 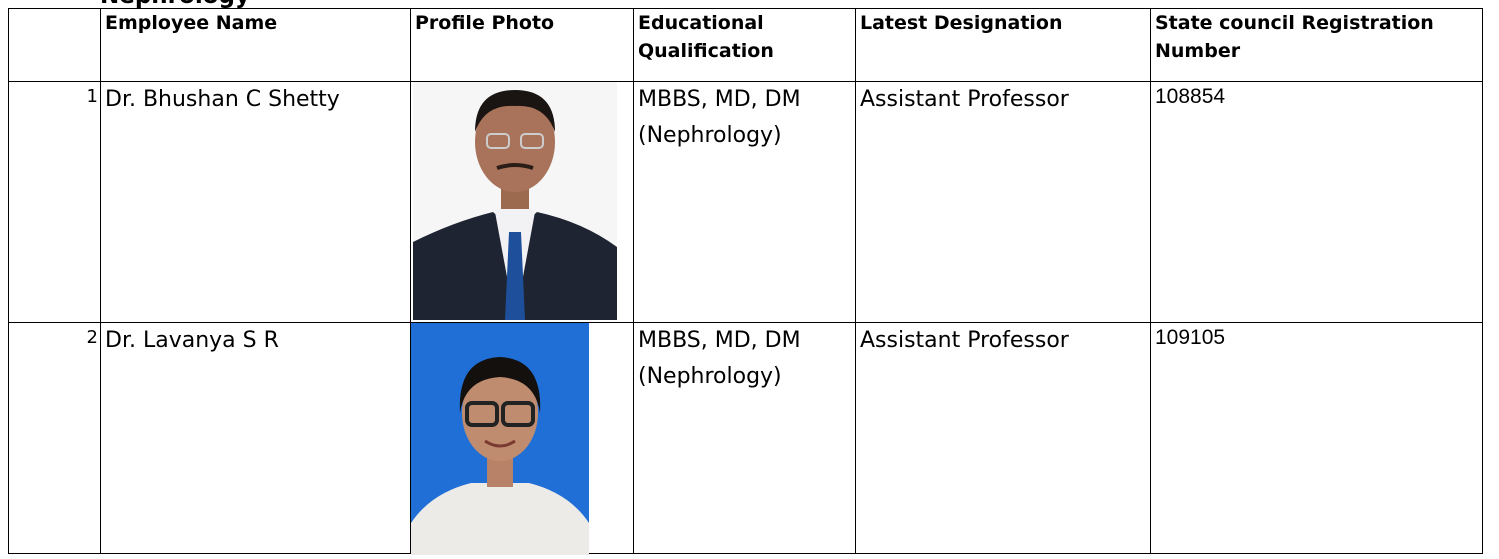 What do you see at coordinates (1316, 45) in the screenshot?
I see `header-cell: State council Registration Number` at bounding box center [1316, 45].